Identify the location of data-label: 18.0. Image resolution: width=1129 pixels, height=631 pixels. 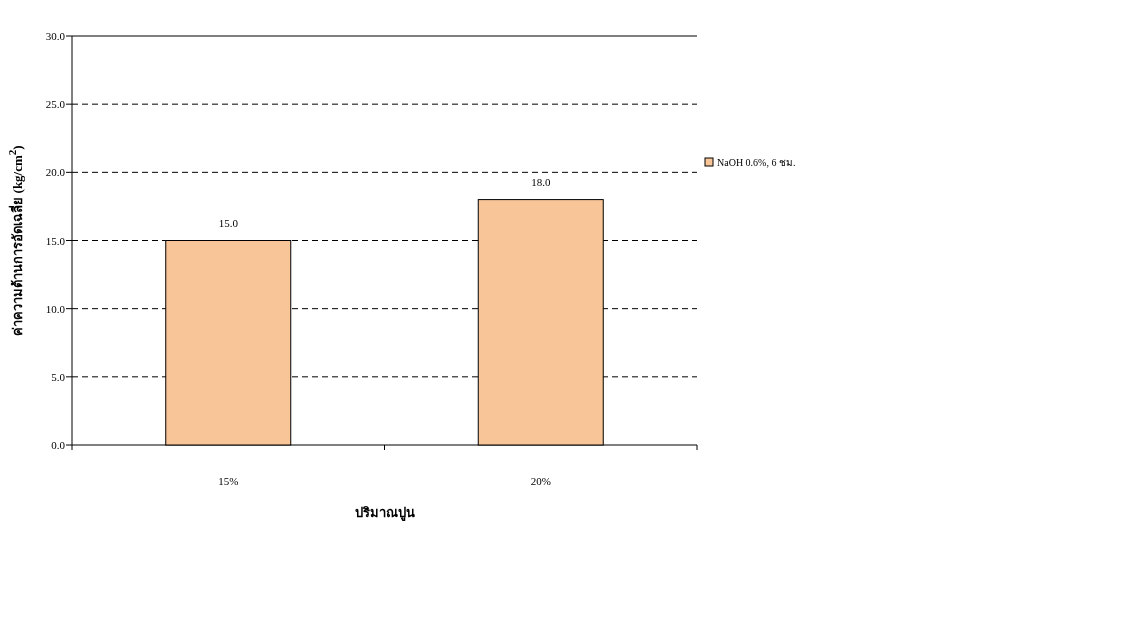
(541, 181).